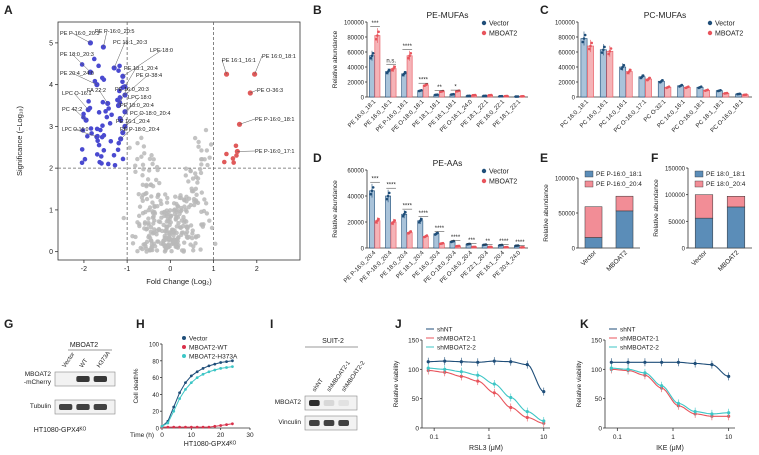 Image resolution: width=759 pixels, height=455 pixels. What do you see at coordinates (355, 39) in the screenshot?
I see `bar-B-y-tick-label: 80000` at bounding box center [355, 39].